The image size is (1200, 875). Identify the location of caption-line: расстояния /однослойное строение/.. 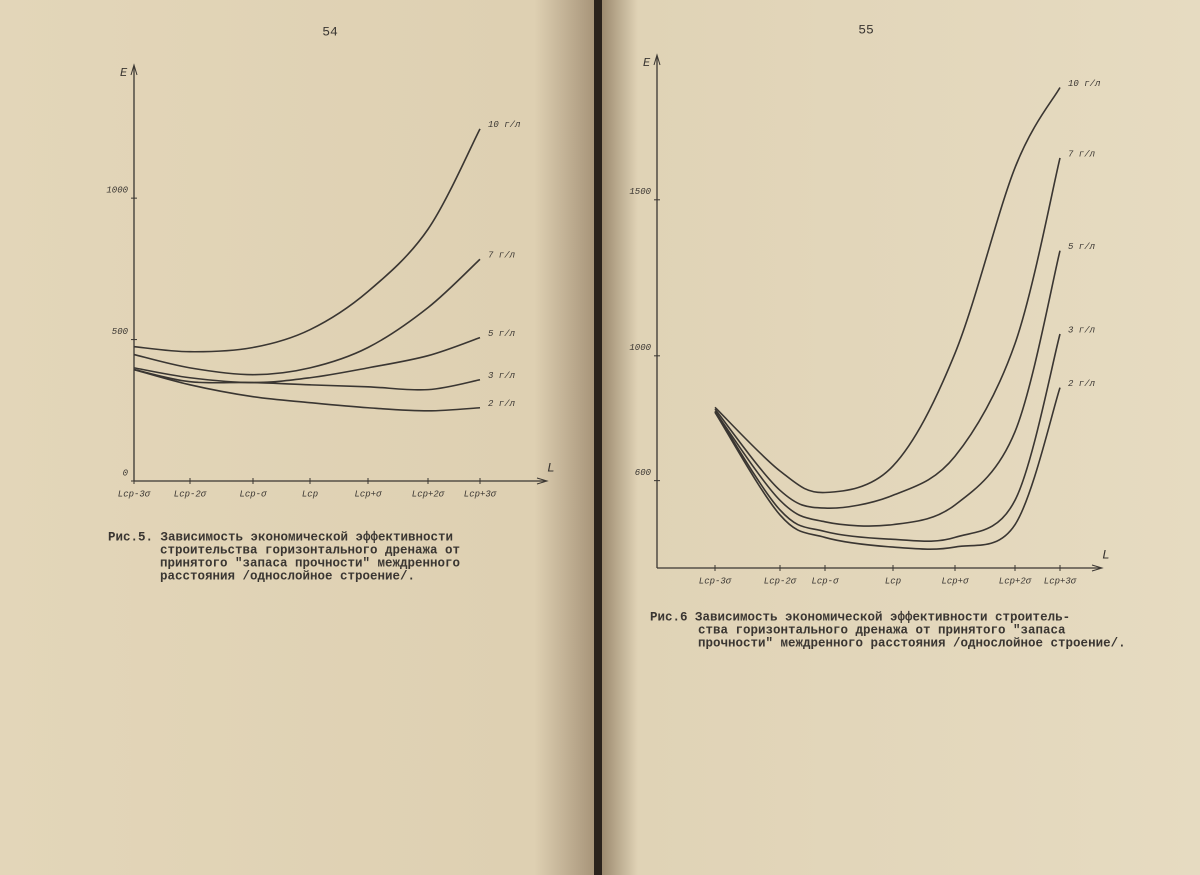
(287, 576).